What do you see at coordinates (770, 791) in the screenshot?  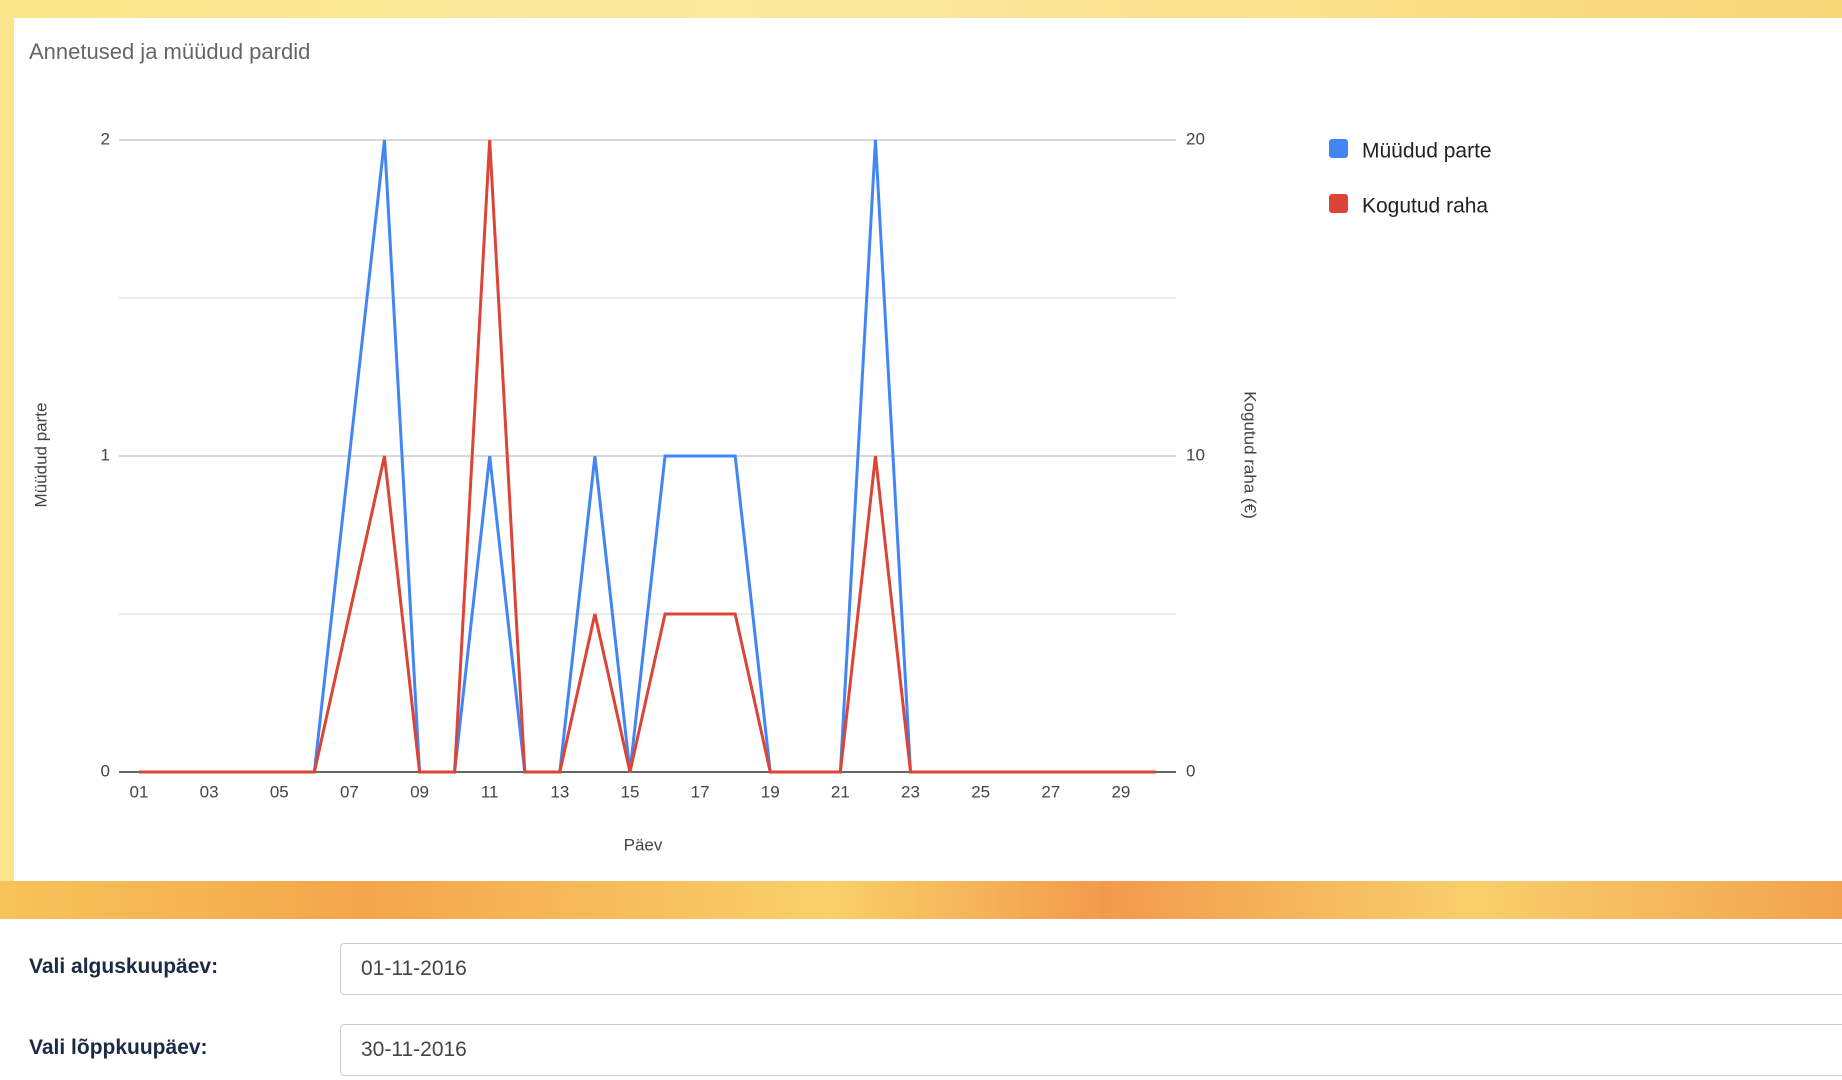 I see `x-tick-label: 19` at bounding box center [770, 791].